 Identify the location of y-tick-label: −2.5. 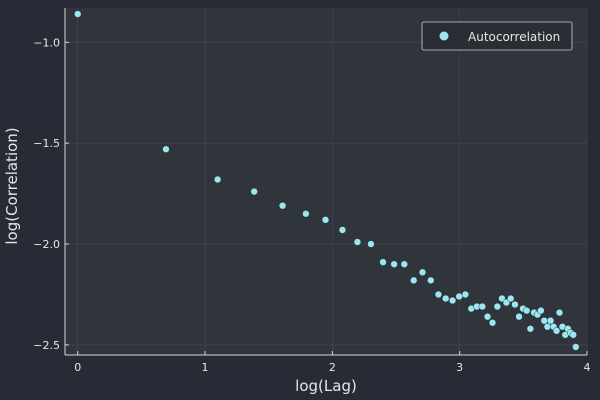
(46, 345).